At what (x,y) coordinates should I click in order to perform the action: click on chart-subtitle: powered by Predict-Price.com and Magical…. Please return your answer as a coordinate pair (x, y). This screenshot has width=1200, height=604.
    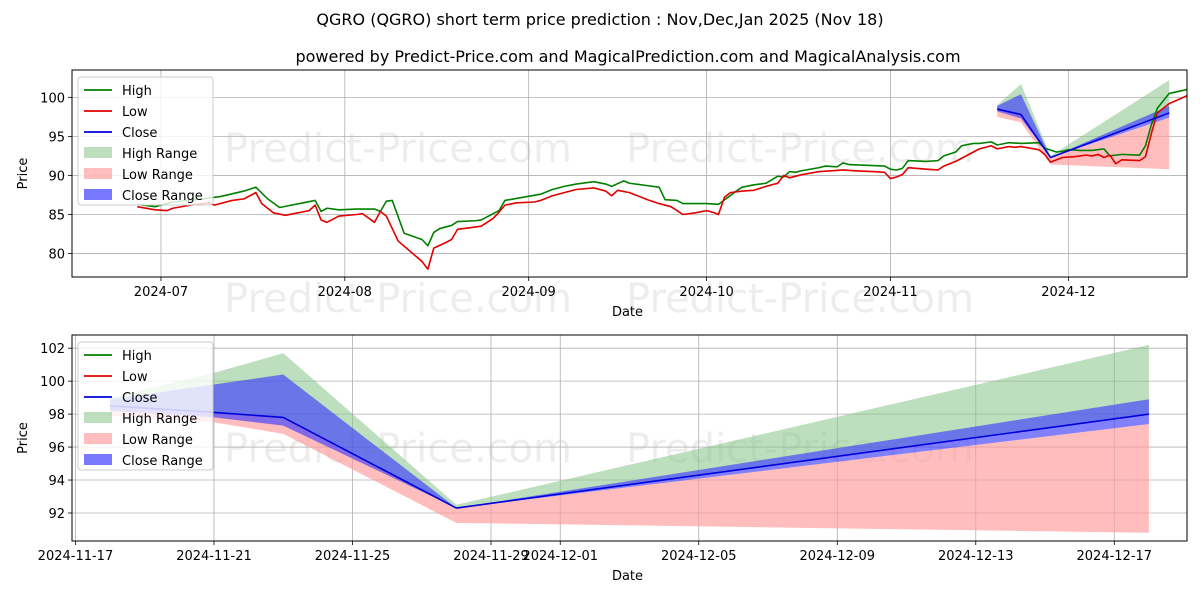
    Looking at the image, I should click on (627, 56).